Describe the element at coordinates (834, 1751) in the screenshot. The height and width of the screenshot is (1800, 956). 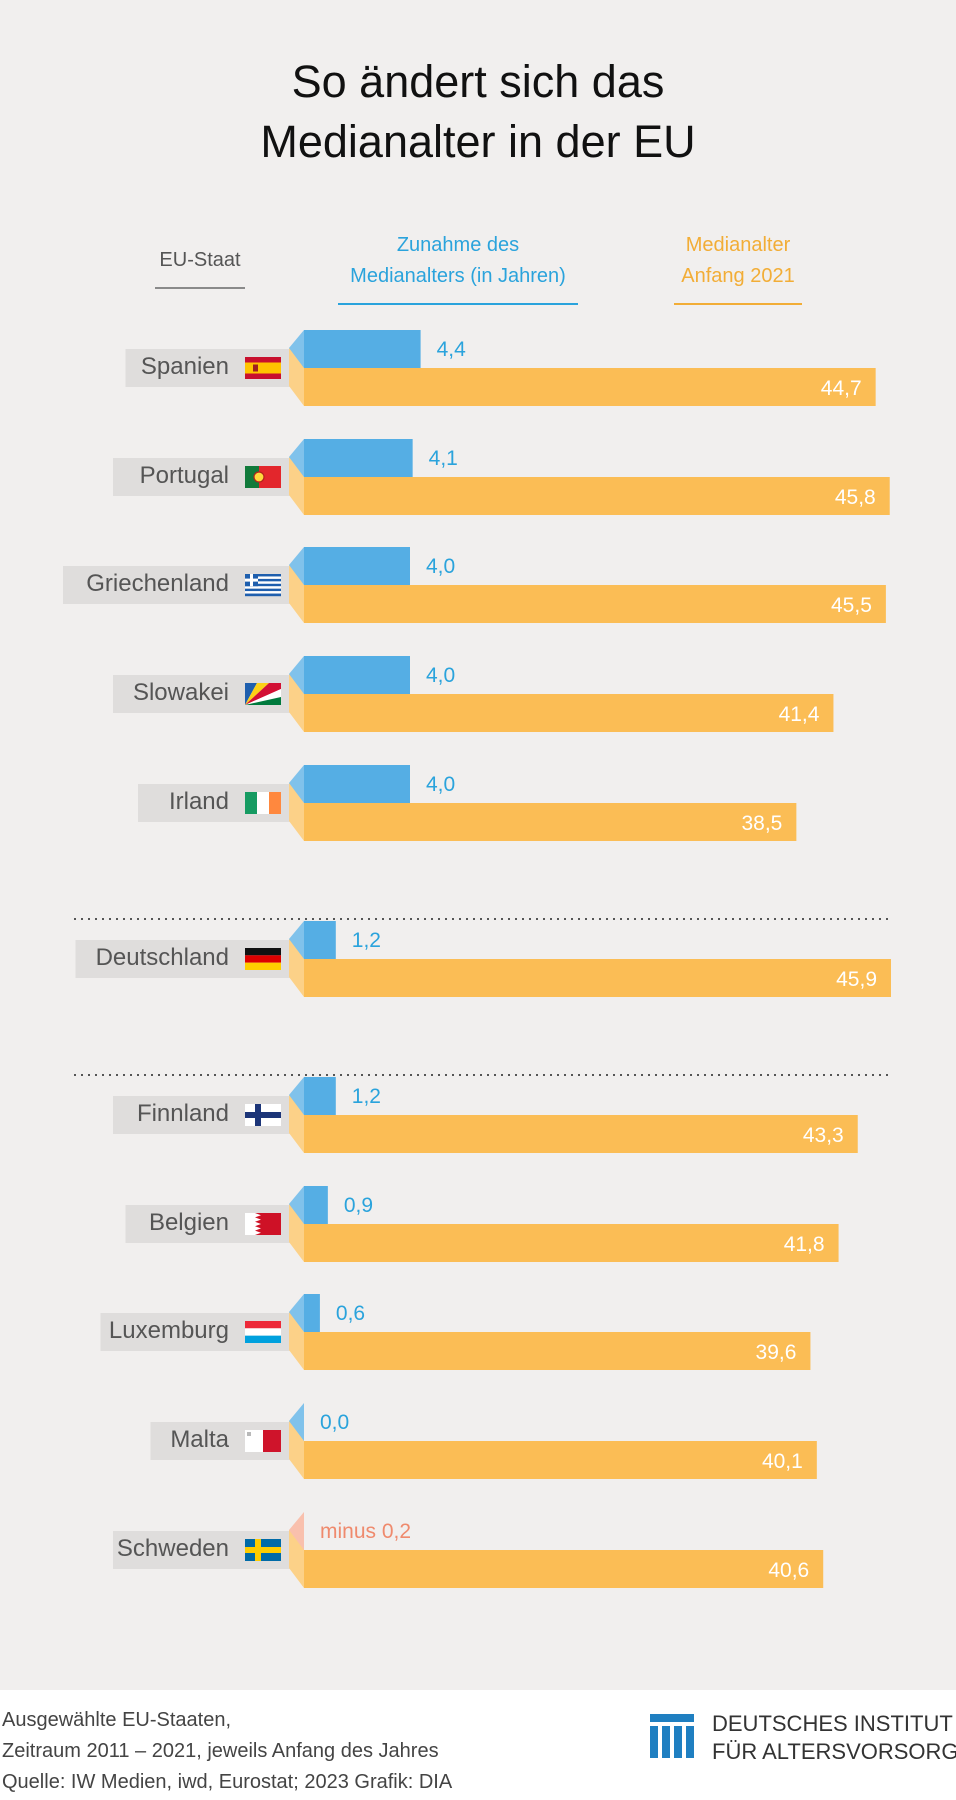
I see `logo-line-2: FÜR ALTERSVORSORGE` at that location.